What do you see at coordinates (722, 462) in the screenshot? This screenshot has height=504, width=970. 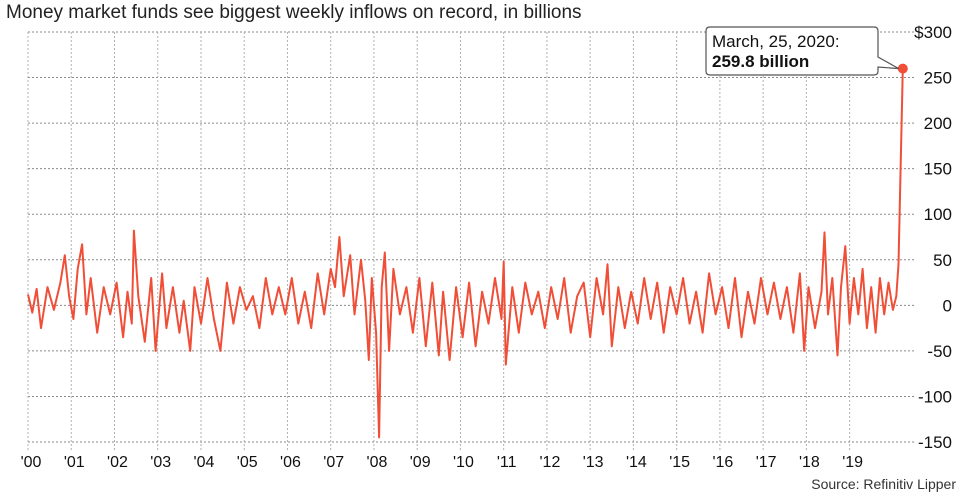 I see `x-tick-label: '16` at bounding box center [722, 462].